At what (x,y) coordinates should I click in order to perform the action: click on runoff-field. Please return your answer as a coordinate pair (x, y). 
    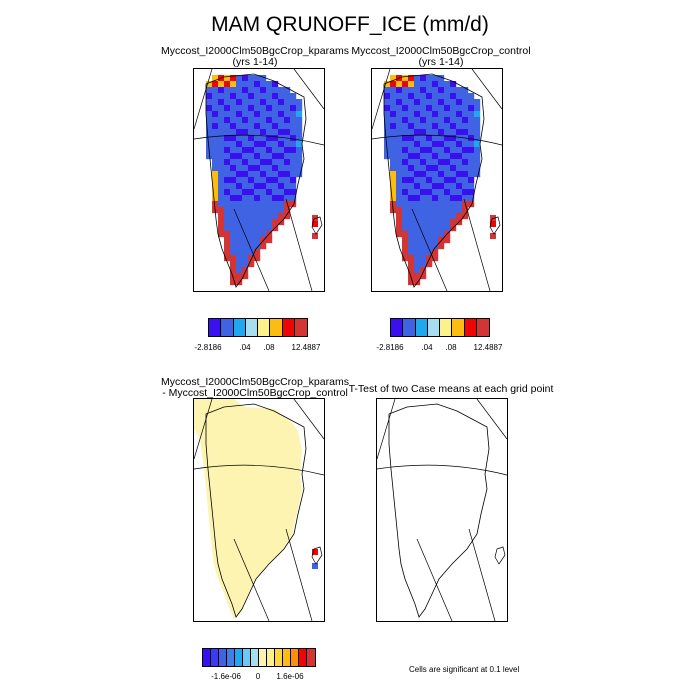
    Looking at the image, I should click on (440, 180).